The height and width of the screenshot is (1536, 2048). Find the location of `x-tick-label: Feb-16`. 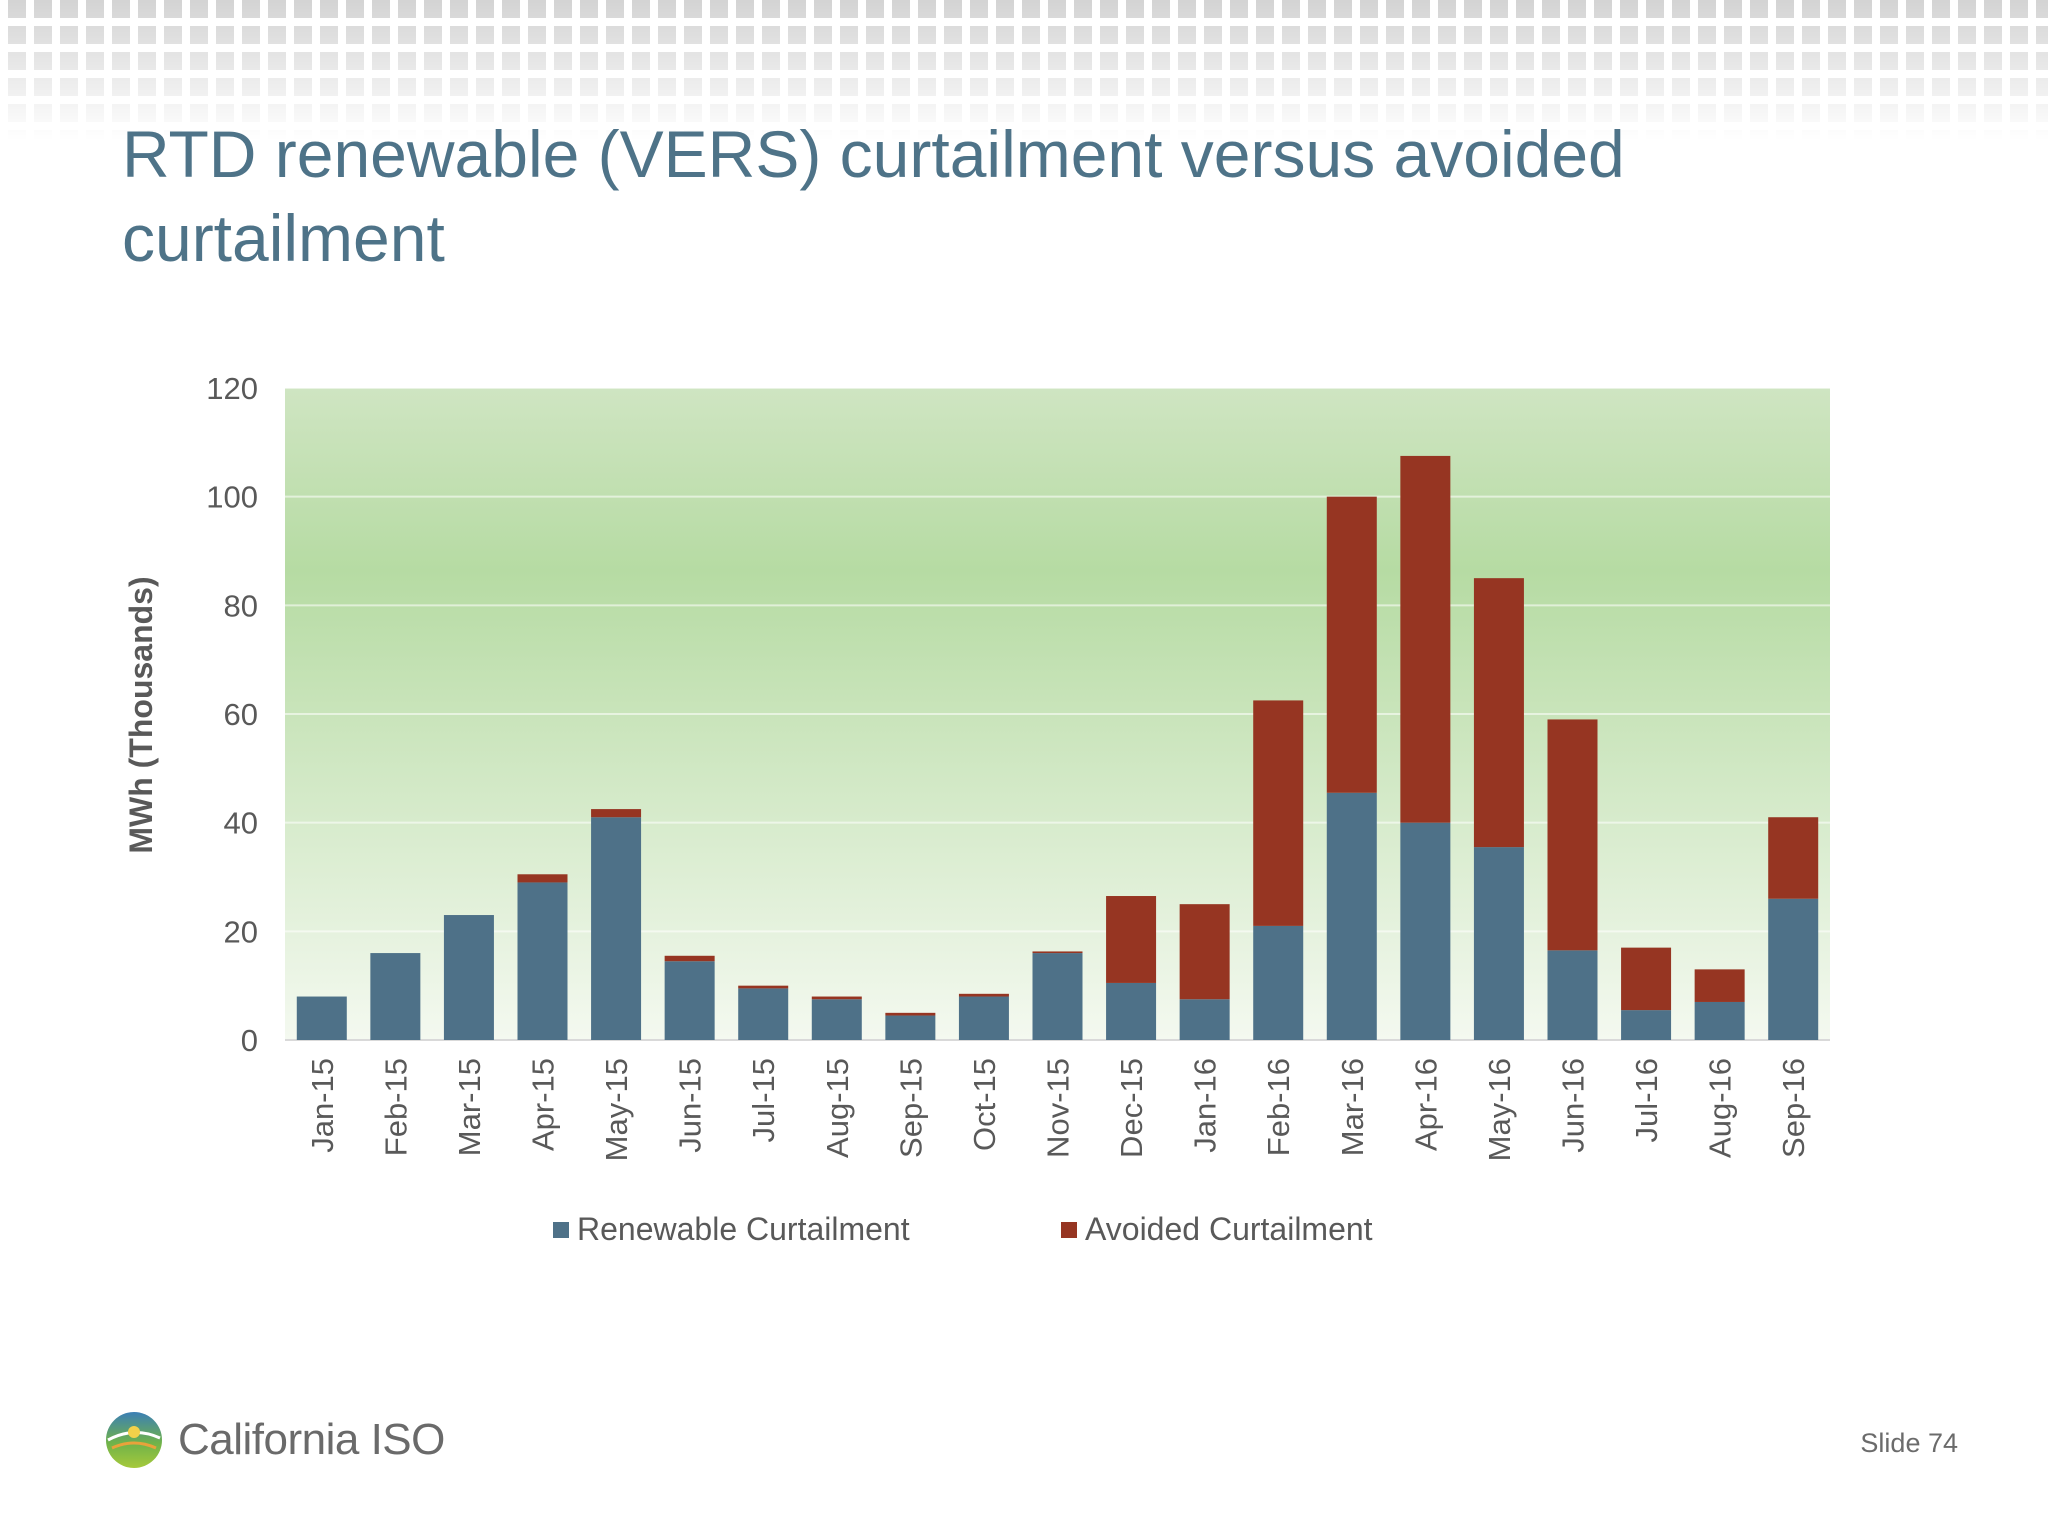

x-tick-label: Feb-16 is located at coordinates (1278, 1107).